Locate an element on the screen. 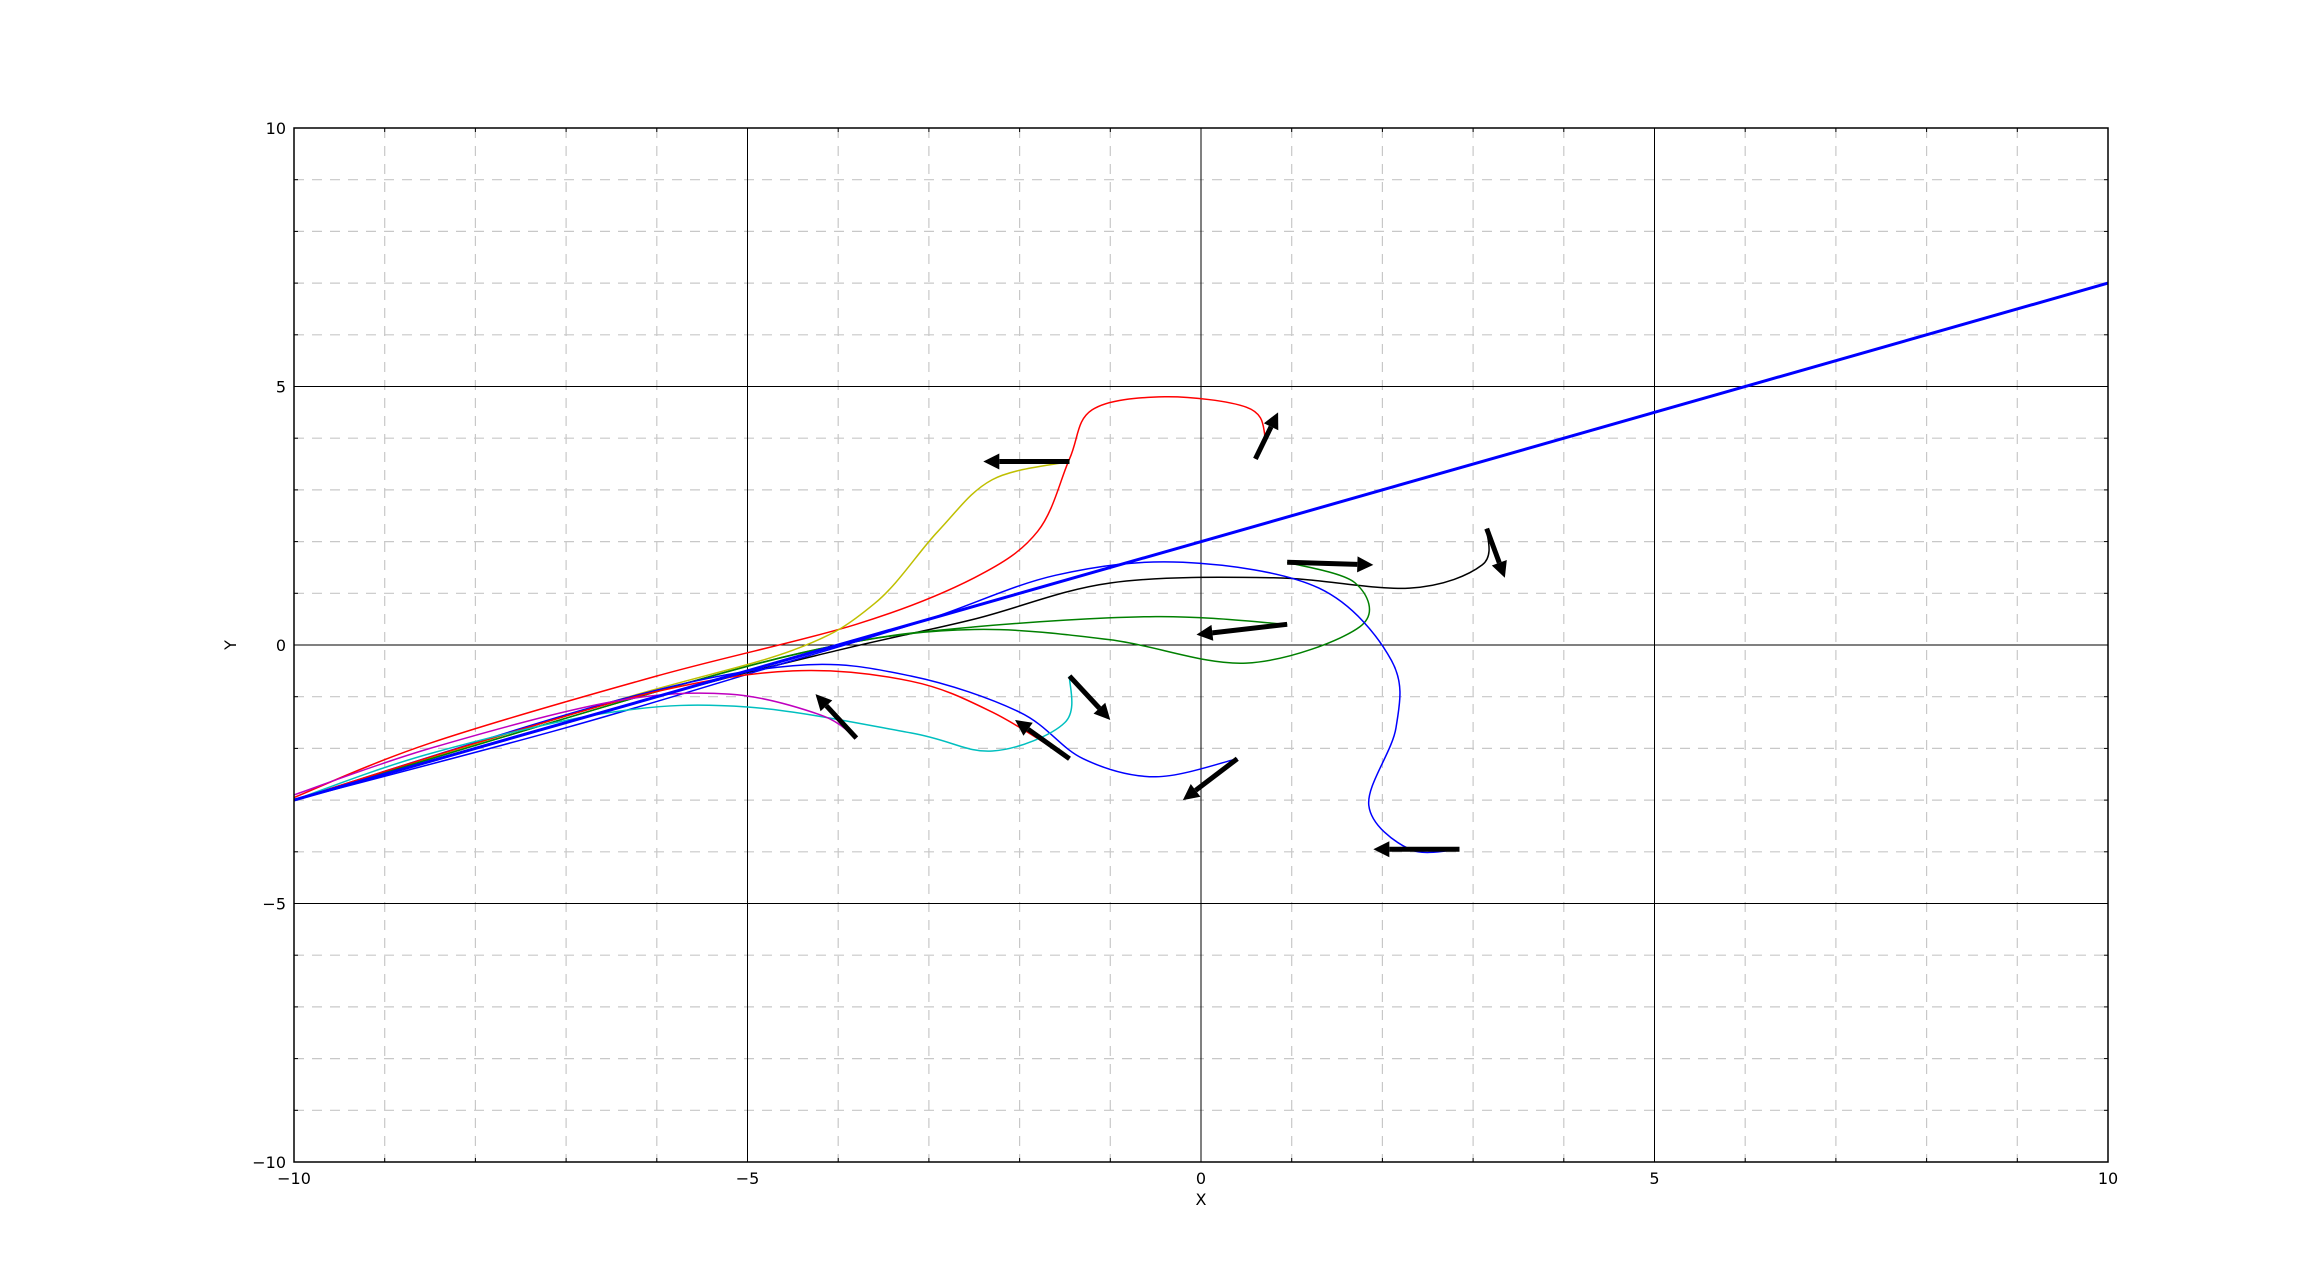 Image resolution: width=2318 pixels, height=1282 pixels. y-tick-label: 10 is located at coordinates (276, 128).